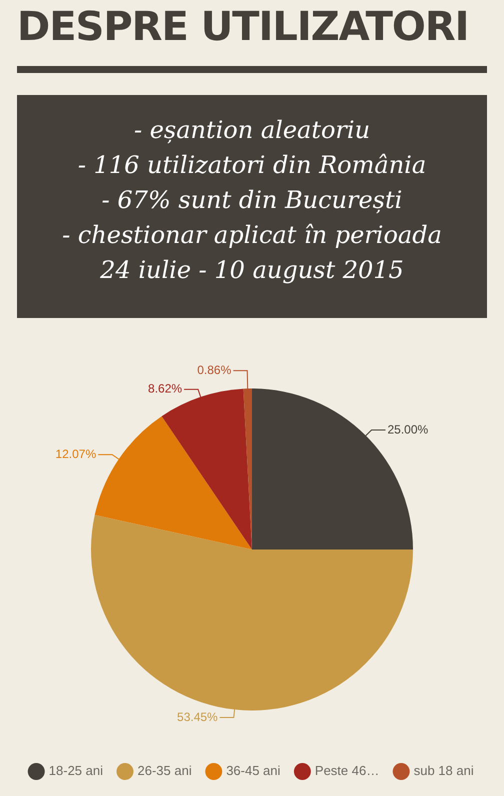  What do you see at coordinates (75, 453) in the screenshot?
I see `data-label: 12.07%` at bounding box center [75, 453].